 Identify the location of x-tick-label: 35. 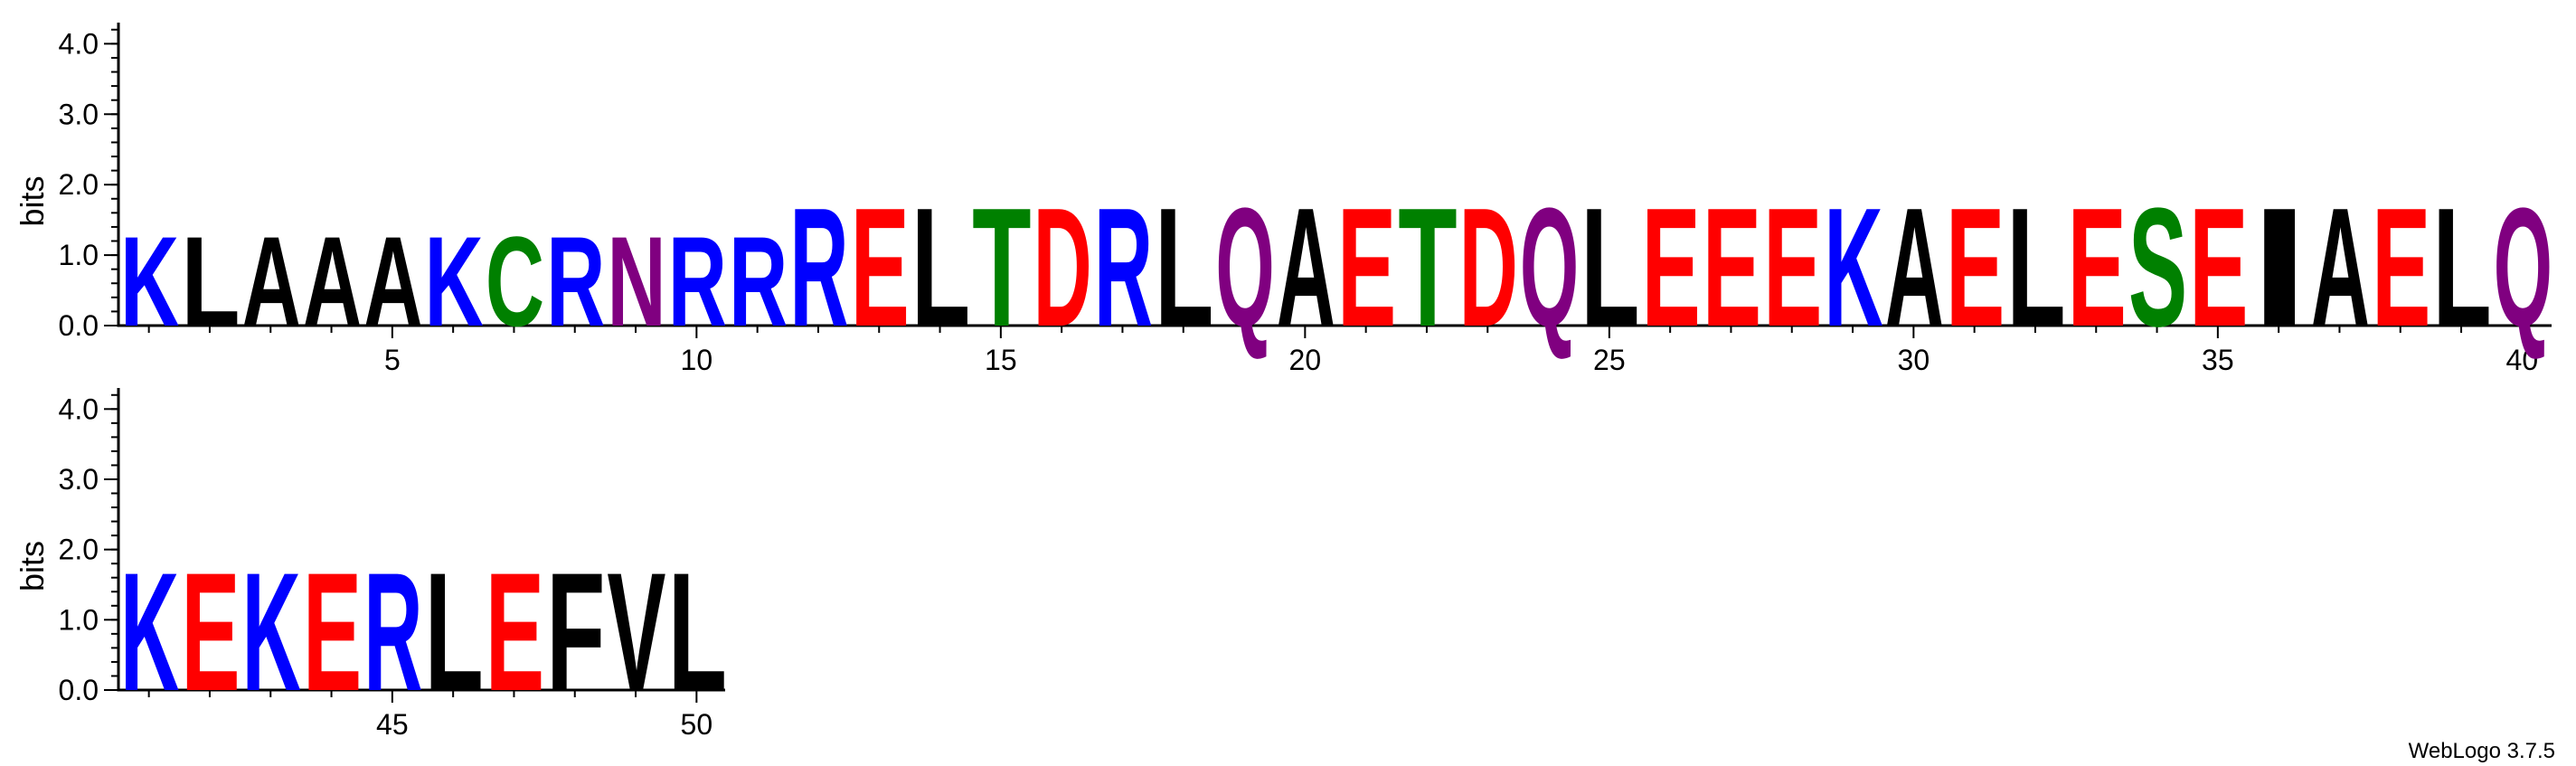
(2218, 360).